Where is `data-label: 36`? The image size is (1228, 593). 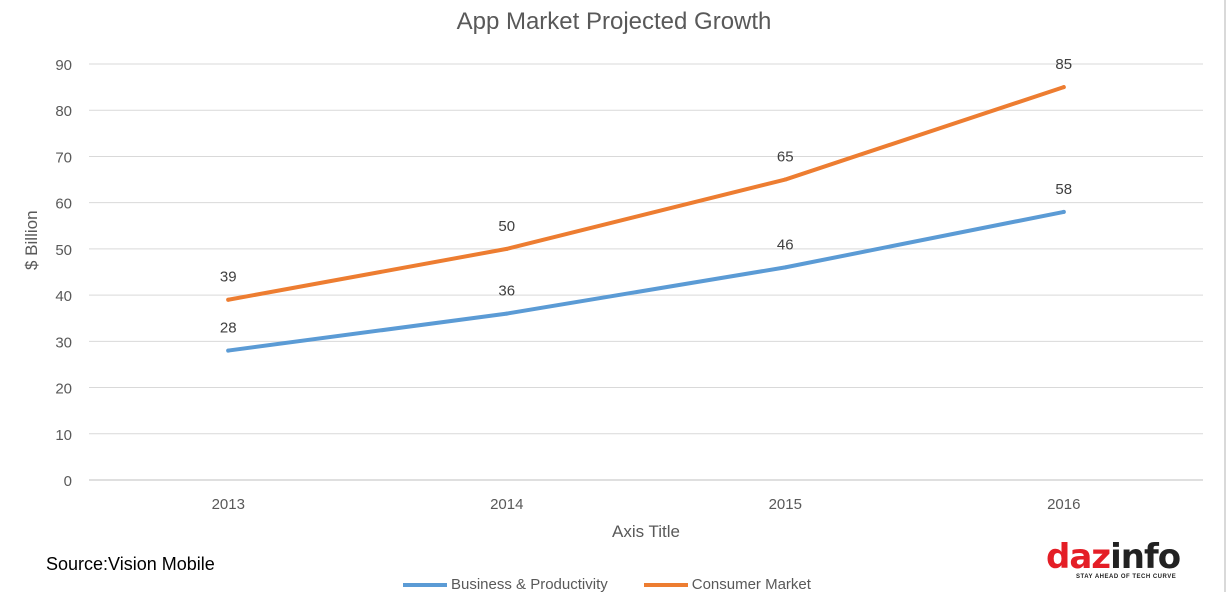 data-label: 36 is located at coordinates (506, 291).